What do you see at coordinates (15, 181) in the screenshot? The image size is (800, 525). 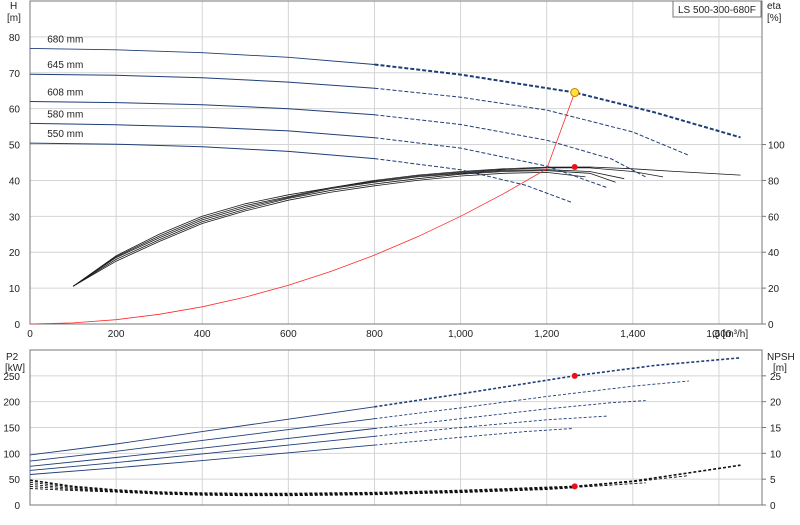 I see `head-tick-label: 40` at bounding box center [15, 181].